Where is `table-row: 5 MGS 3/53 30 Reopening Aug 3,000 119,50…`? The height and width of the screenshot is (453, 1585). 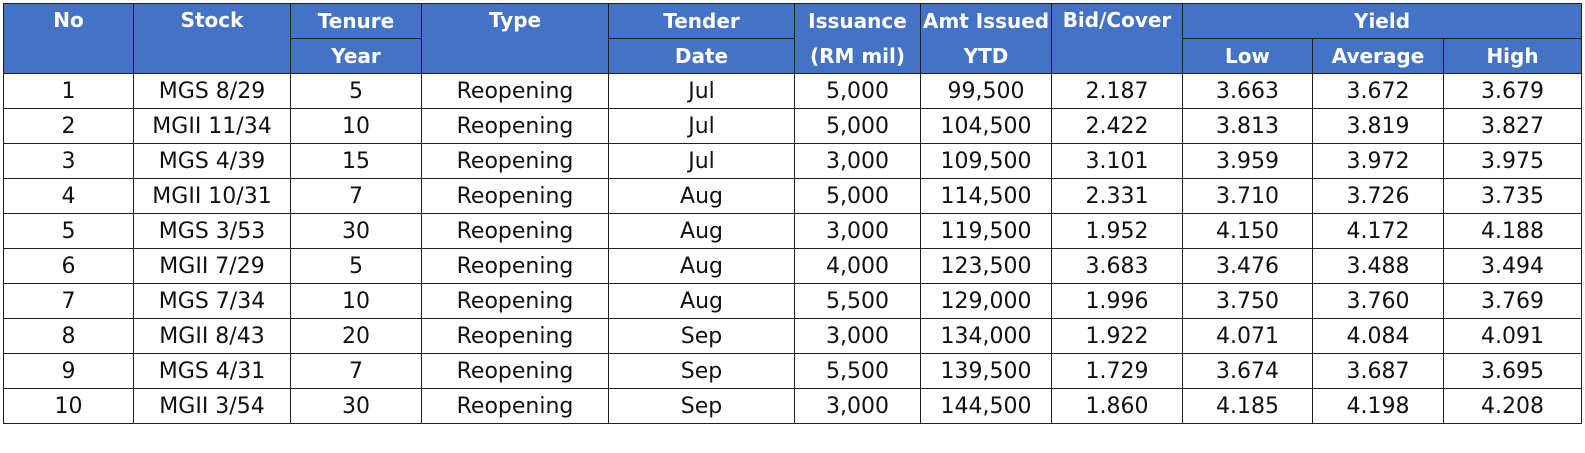
table-row: 5 MGS 3/53 30 Reopening Aug 3,000 119,50… is located at coordinates (793, 231).